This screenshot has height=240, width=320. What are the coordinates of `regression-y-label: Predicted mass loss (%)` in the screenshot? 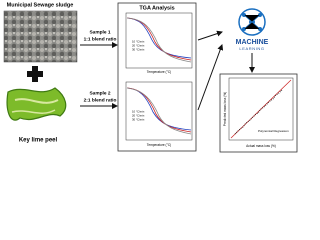 It's located at (225, 109).